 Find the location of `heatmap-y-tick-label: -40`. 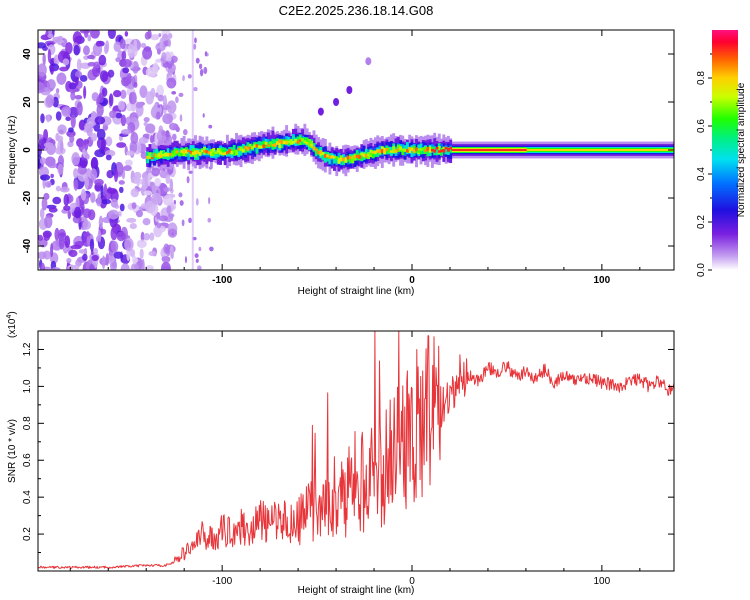

heatmap-y-tick-label: -40 is located at coordinates (27, 245).